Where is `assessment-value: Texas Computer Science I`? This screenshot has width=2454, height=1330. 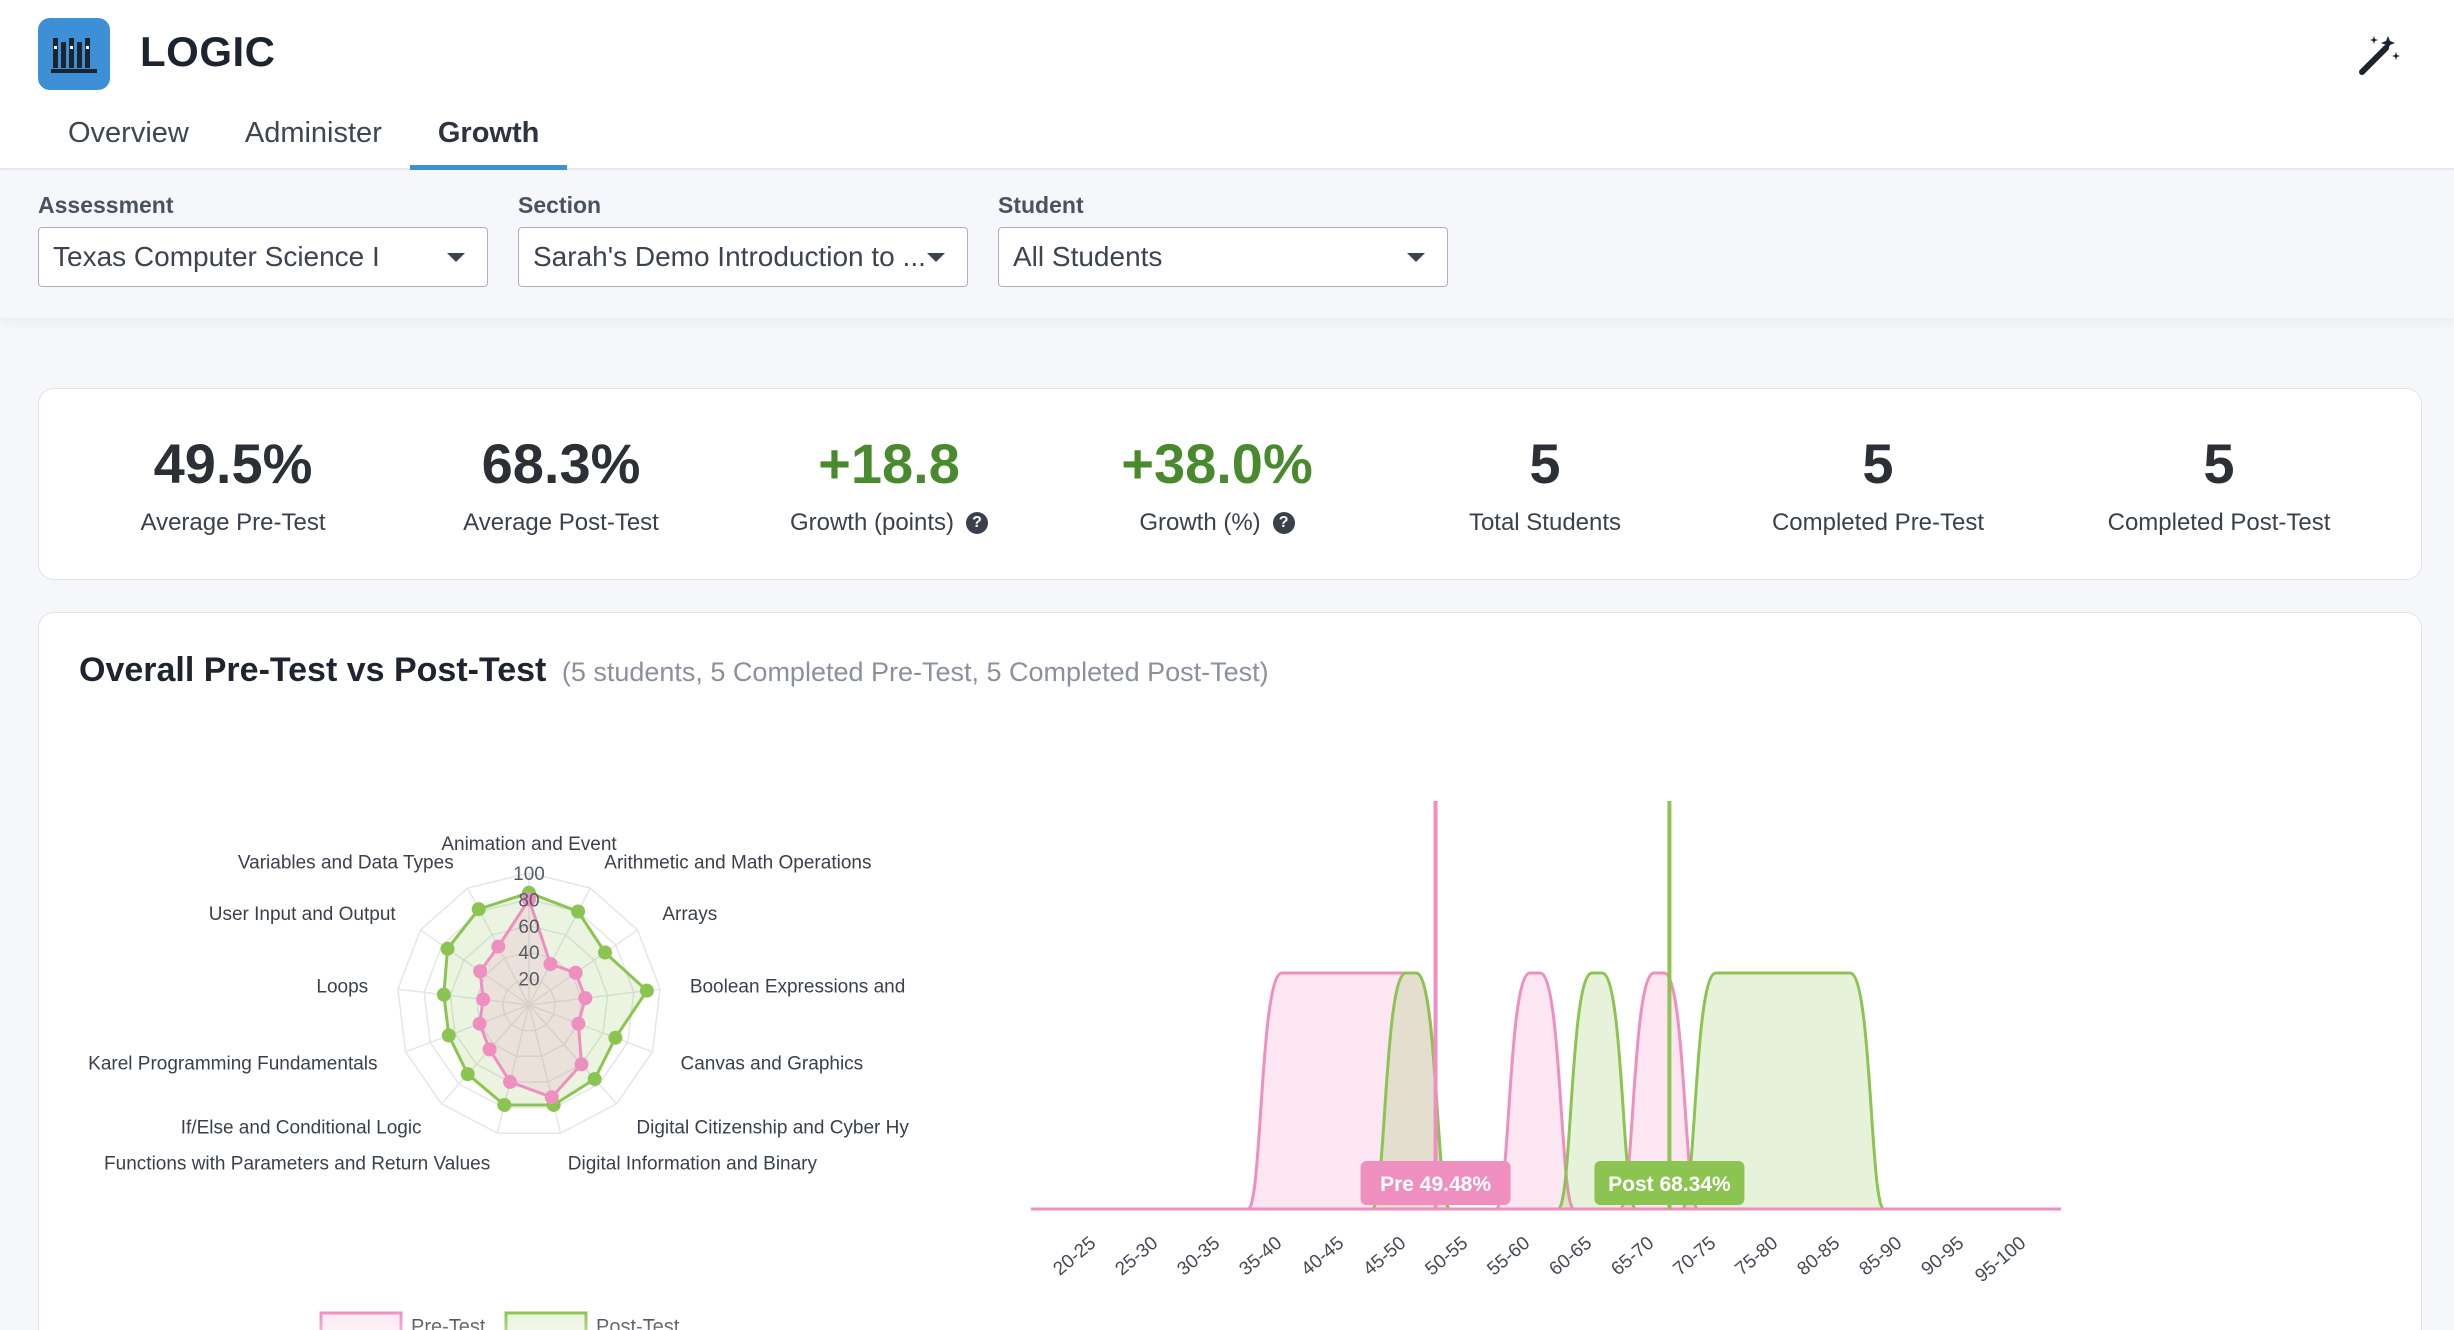 assessment-value: Texas Computer Science I is located at coordinates (216, 256).